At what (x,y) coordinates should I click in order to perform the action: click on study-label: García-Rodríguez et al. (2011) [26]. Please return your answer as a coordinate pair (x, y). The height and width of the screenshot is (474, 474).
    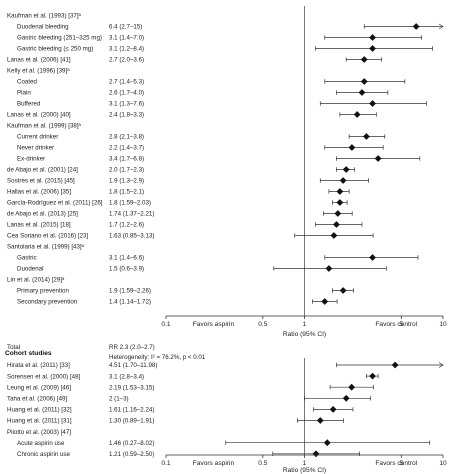
    Looking at the image, I should click on (55, 203).